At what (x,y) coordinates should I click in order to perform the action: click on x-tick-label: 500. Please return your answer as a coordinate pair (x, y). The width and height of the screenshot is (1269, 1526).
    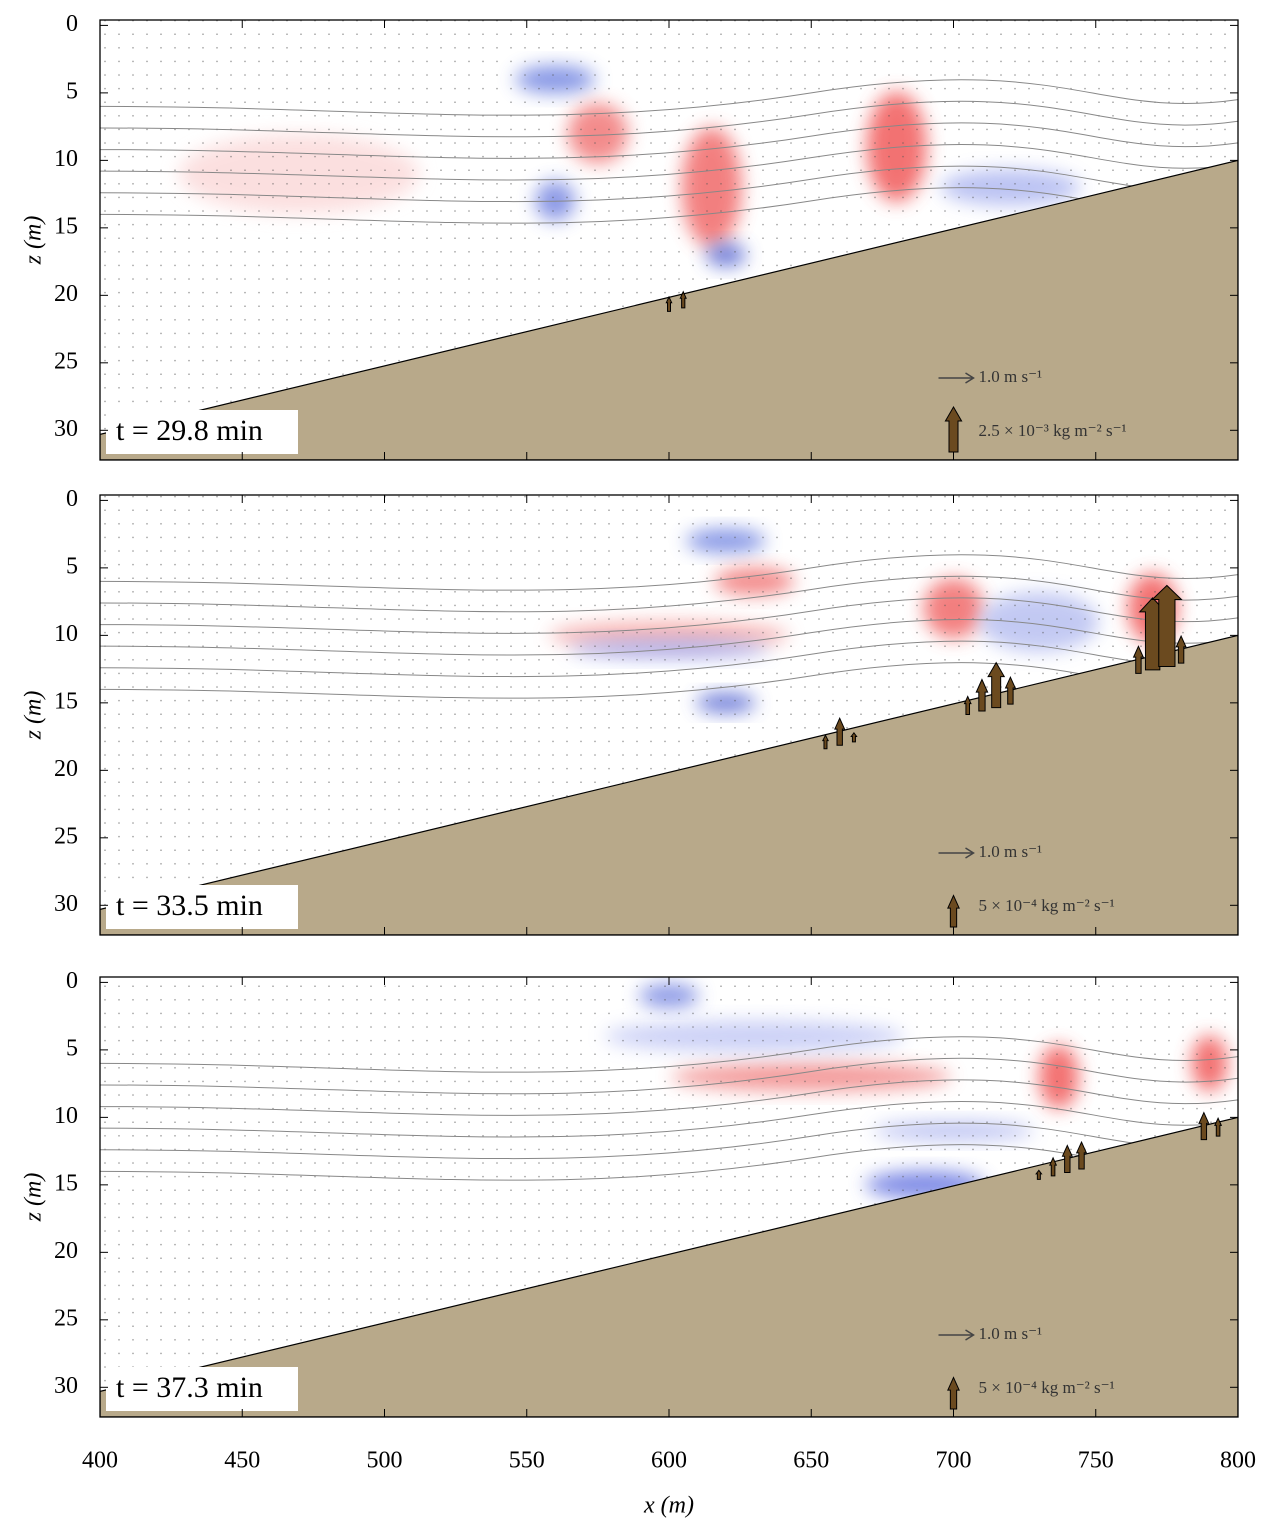
    Looking at the image, I should click on (385, 1461).